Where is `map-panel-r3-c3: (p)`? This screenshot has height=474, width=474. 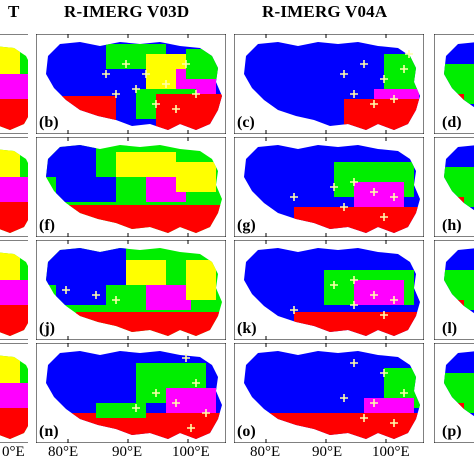
map-panel-r3-c3: (p) is located at coordinates (454, 393).